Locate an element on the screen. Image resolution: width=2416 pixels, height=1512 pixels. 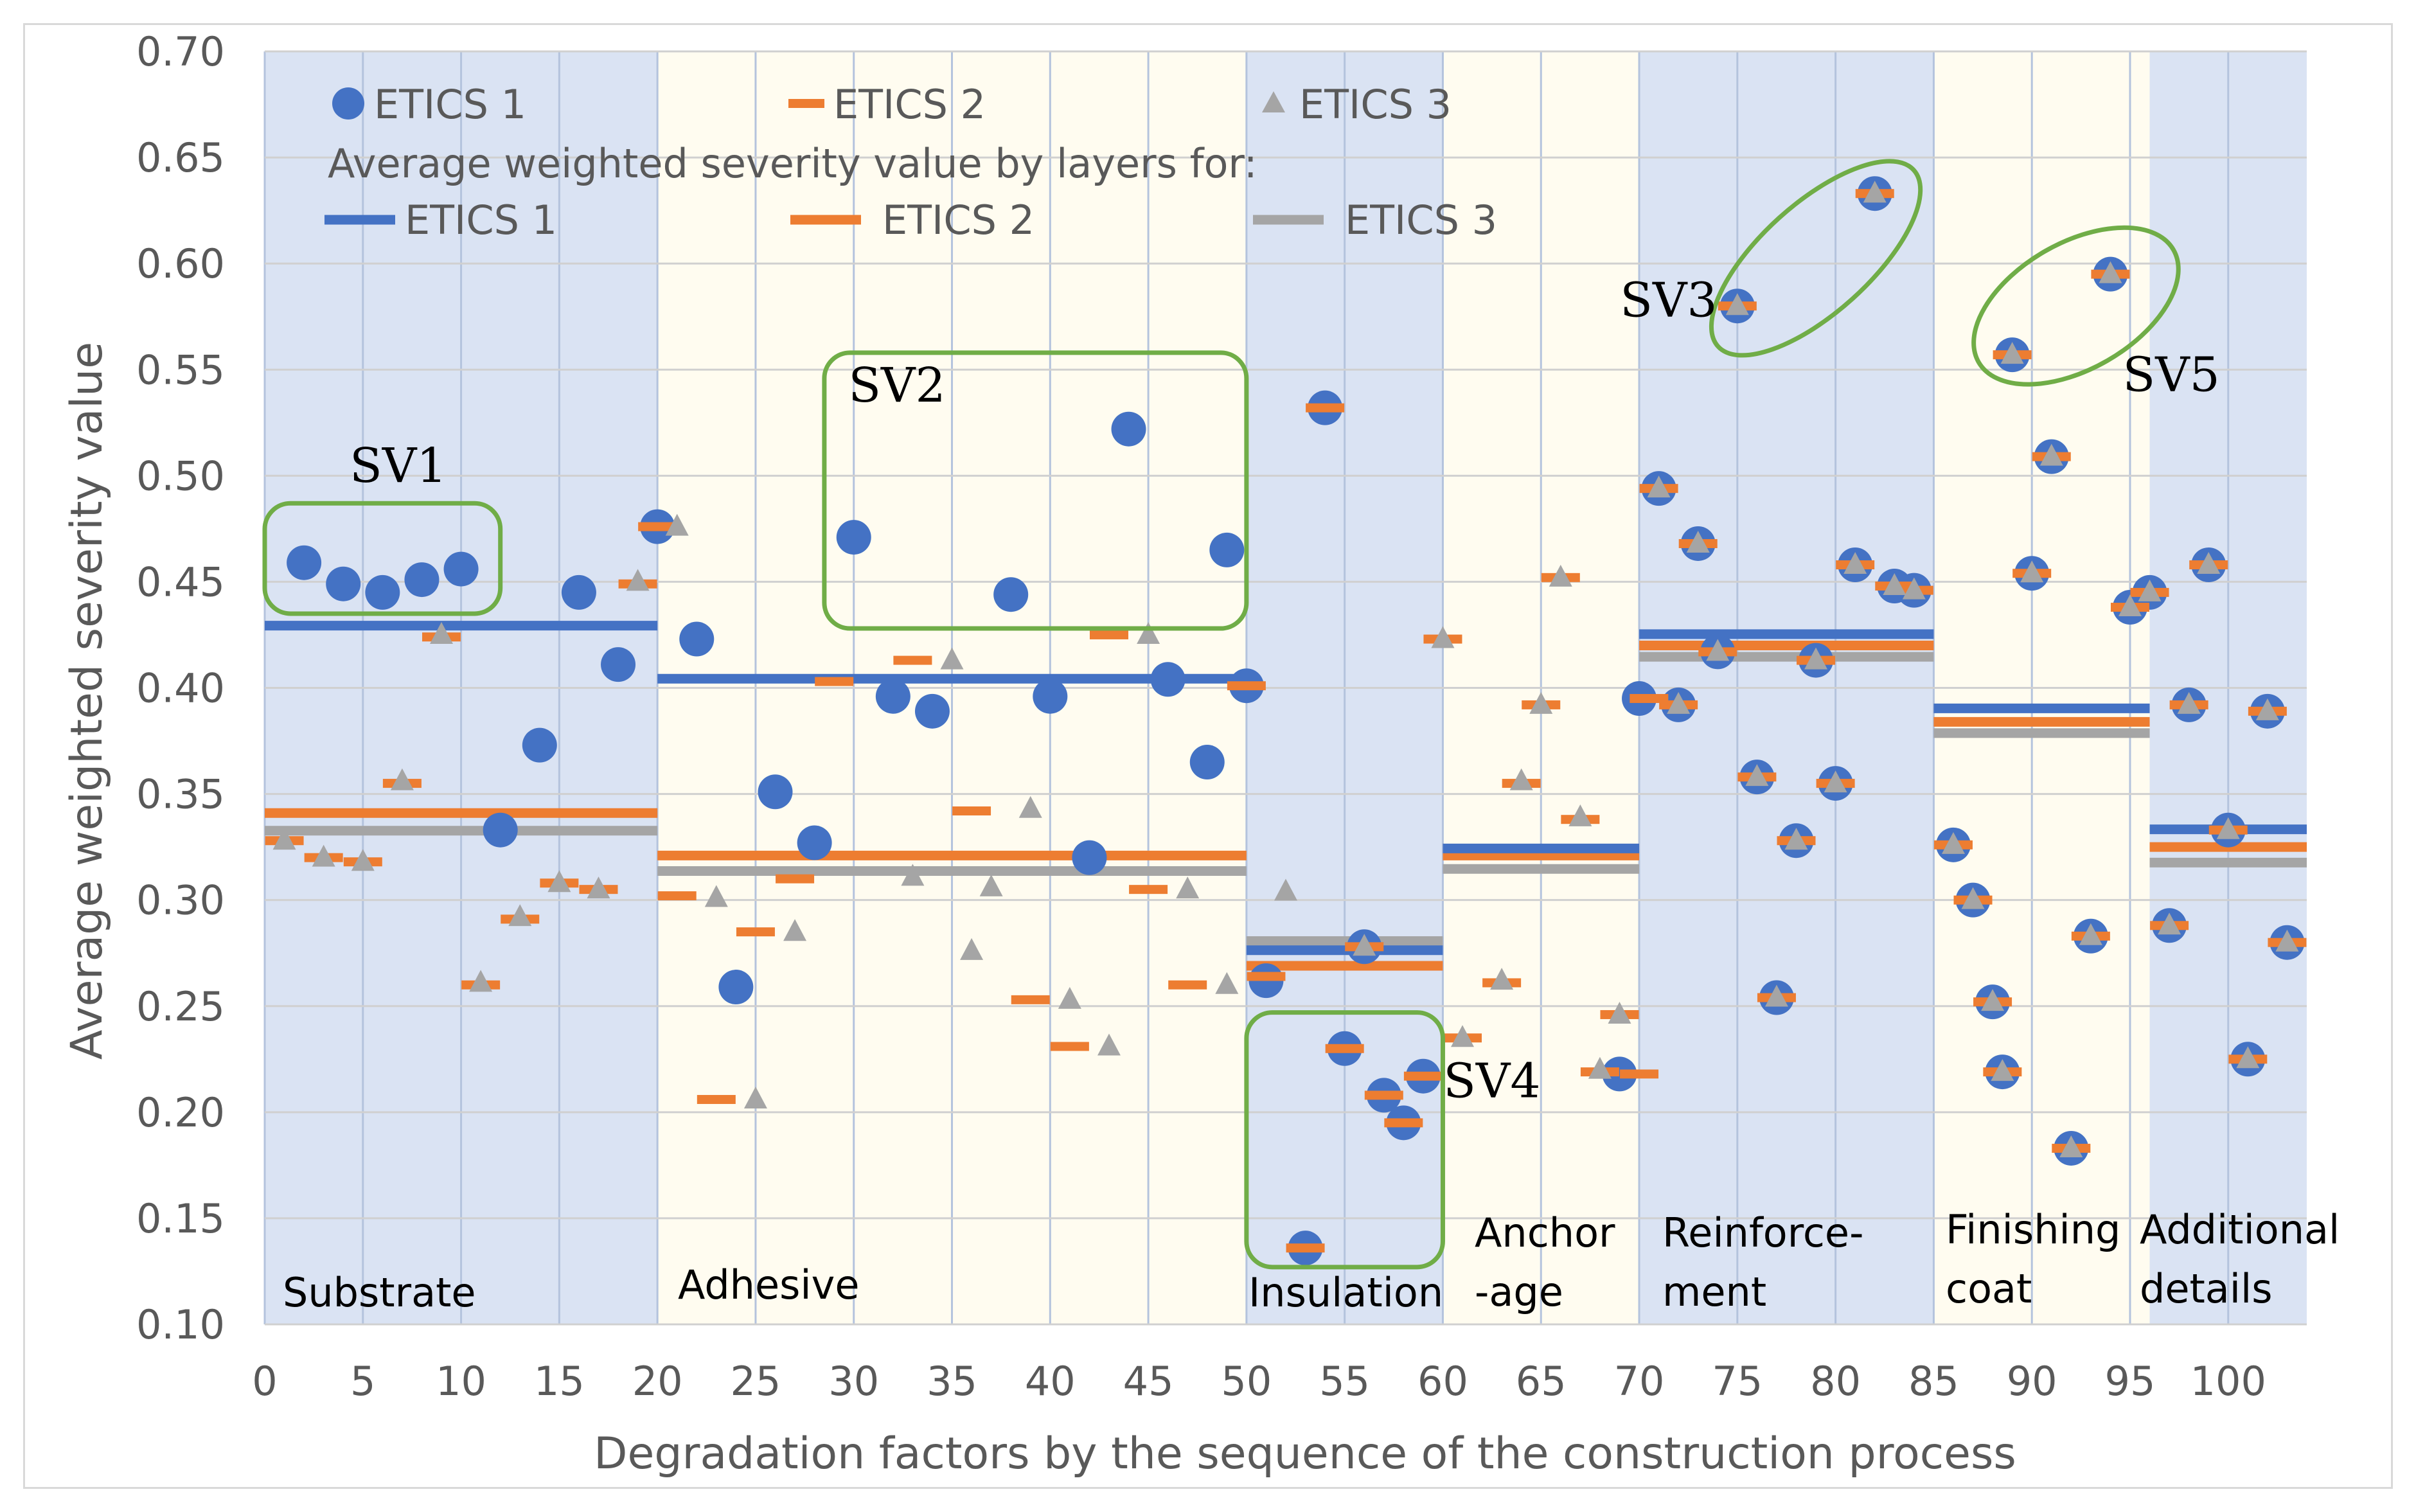
x-tick-label-15: 75 is located at coordinates (1737, 1381).